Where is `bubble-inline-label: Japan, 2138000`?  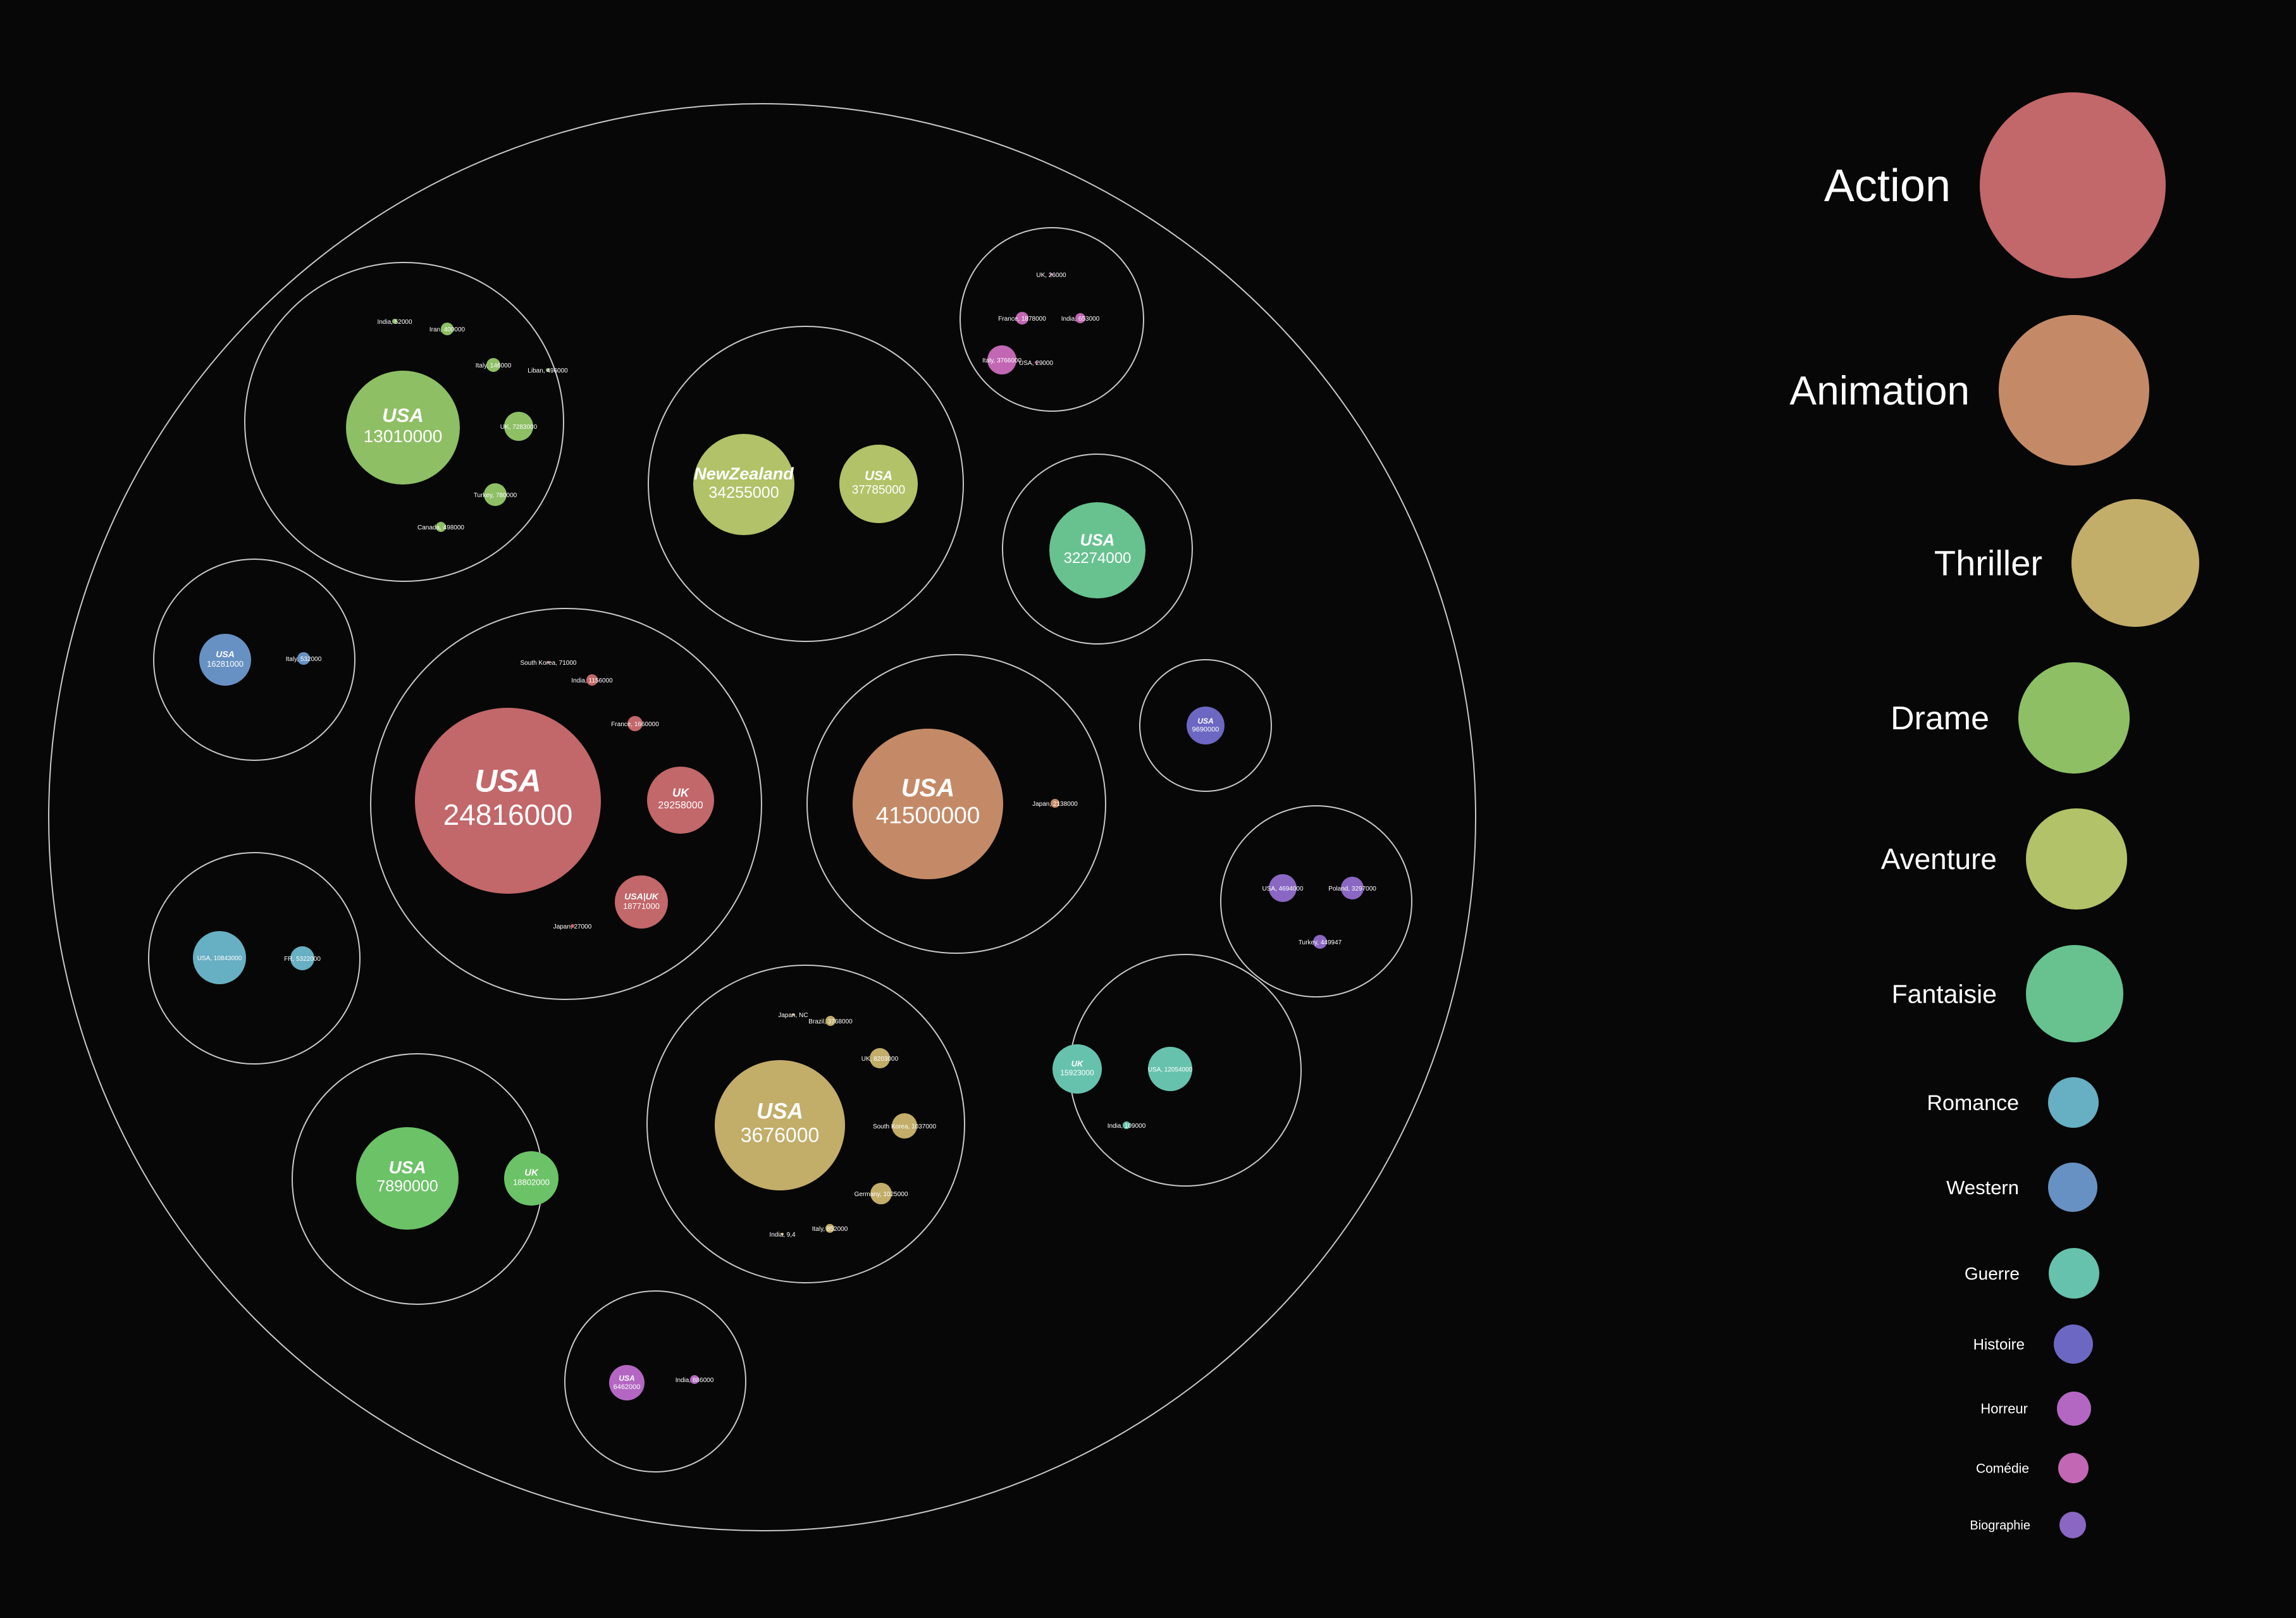
bubble-inline-label: Japan, 2138000 is located at coordinates (1055, 804).